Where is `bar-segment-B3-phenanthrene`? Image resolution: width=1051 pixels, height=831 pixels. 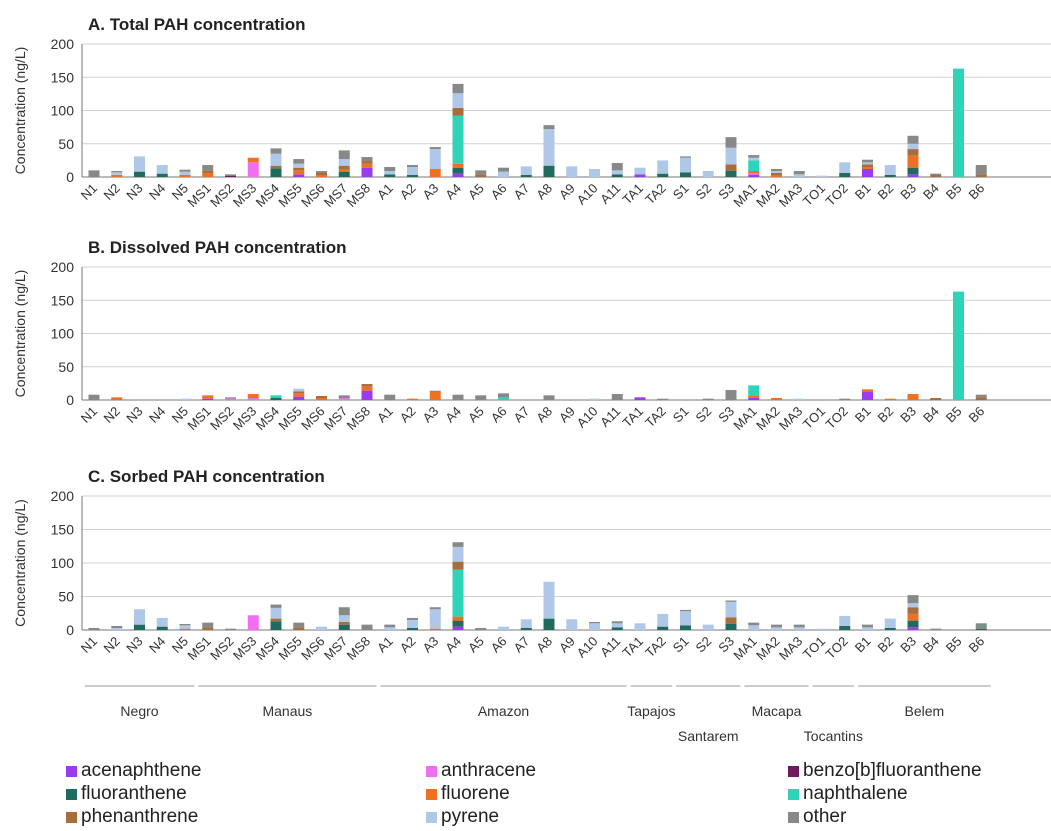
bar-segment-B3-phenanthrene is located at coordinates (913, 152).